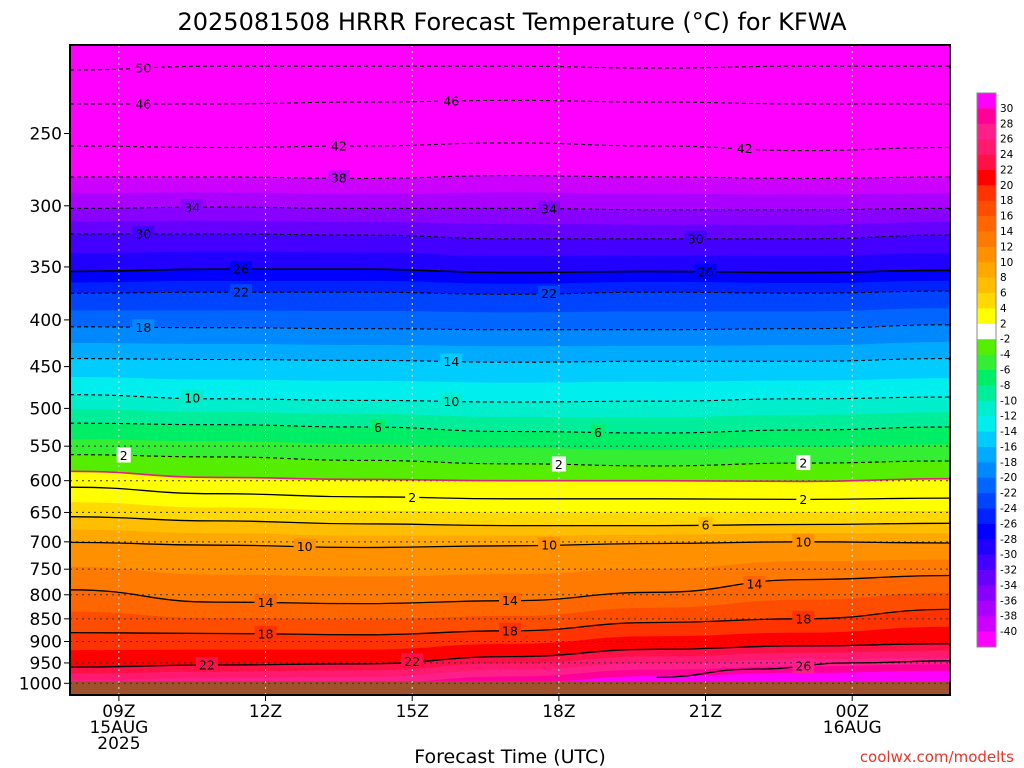 The width and height of the screenshot is (1024, 768). I want to click on y-tick-label: 250, so click(46, 134).